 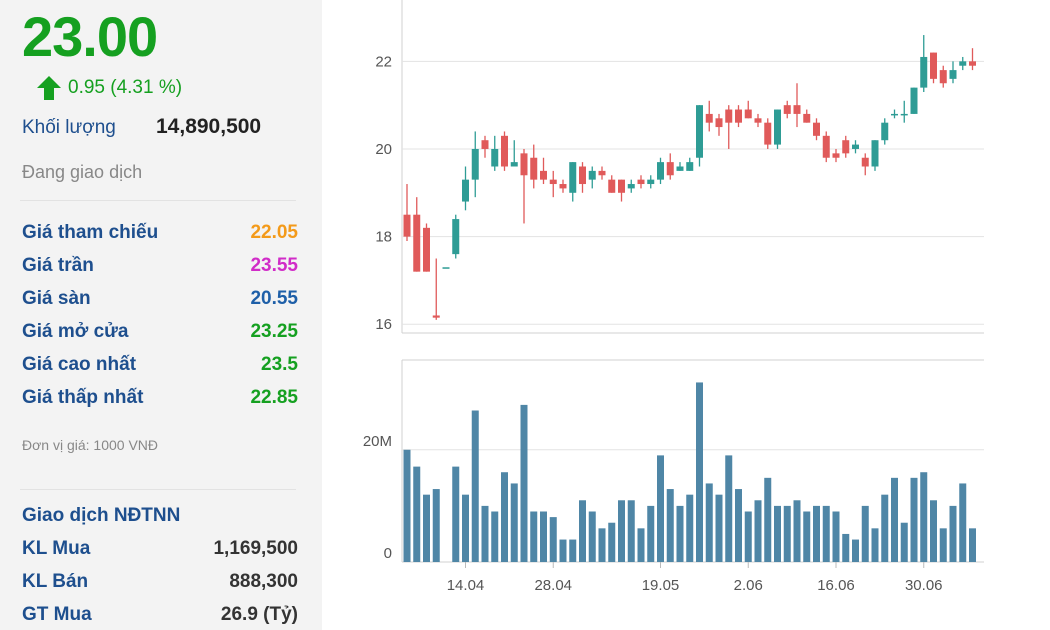 What do you see at coordinates (79, 364) in the screenshot?
I see `price-row-label: Giá cao nhất` at bounding box center [79, 364].